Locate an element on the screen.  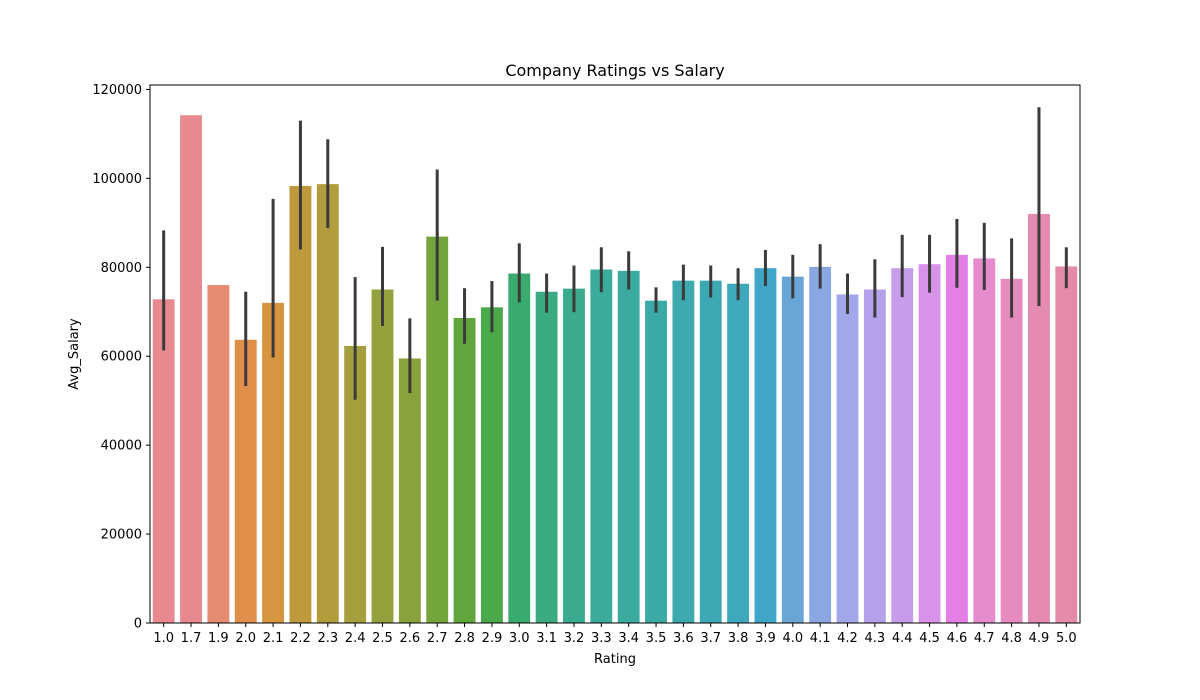
x-tick-label: 2.9 is located at coordinates (492, 638).